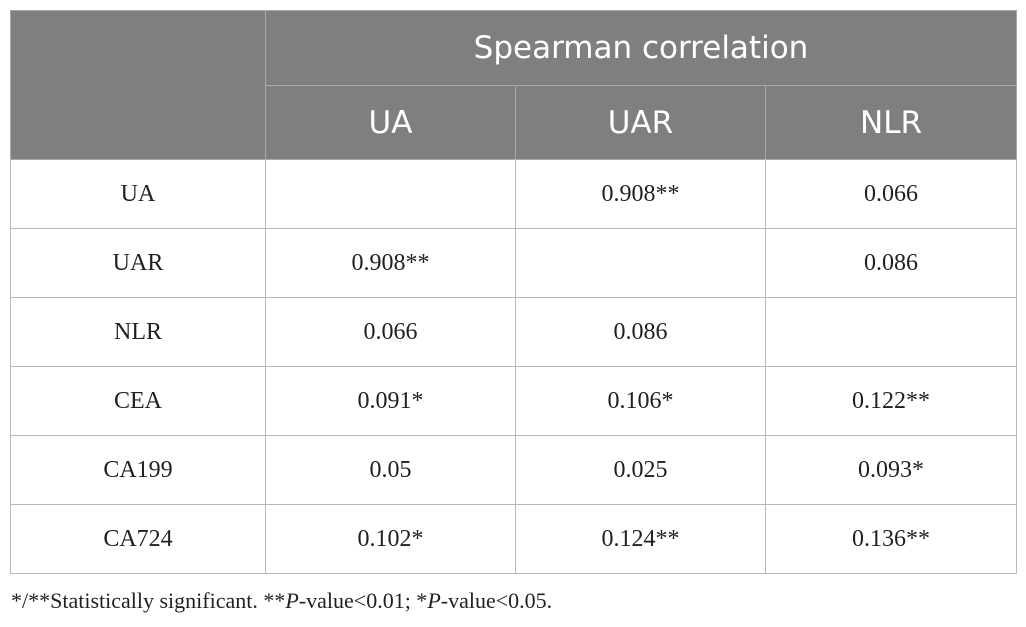 The width and height of the screenshot is (1026, 627). What do you see at coordinates (363, 600) in the screenshot?
I see `footnote-text: -value<0.01; *` at bounding box center [363, 600].